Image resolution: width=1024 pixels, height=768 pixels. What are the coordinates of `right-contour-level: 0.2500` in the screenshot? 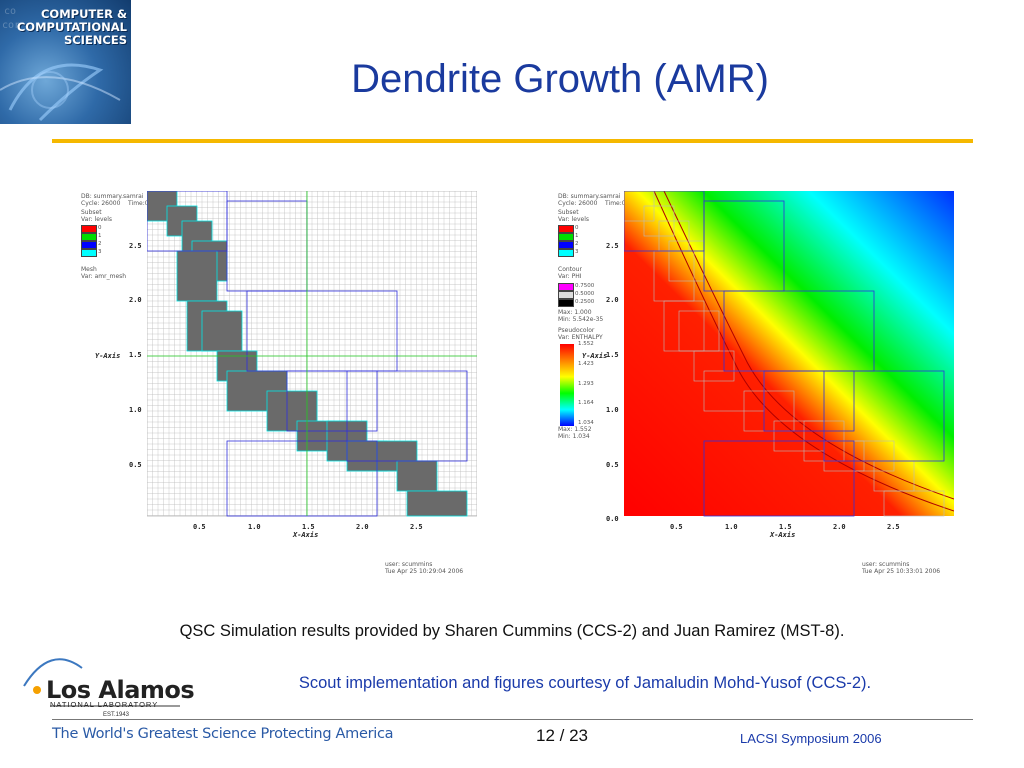 It's located at (585, 302).